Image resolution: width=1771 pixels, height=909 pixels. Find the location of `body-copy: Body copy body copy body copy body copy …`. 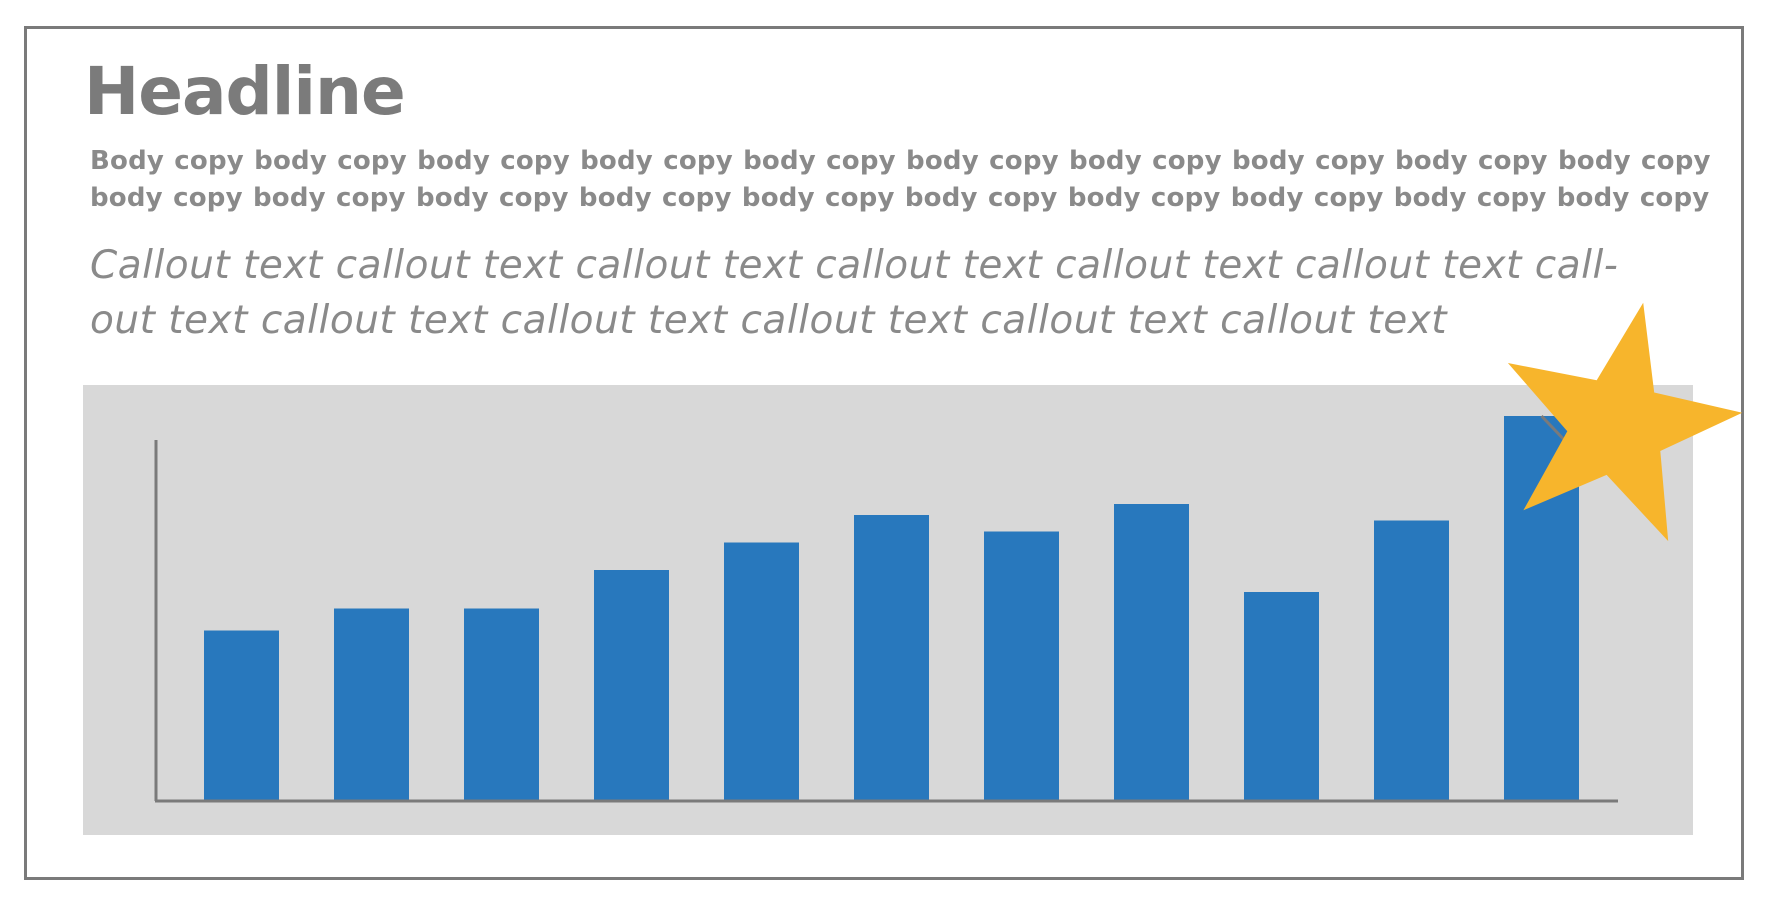

body-copy: Body copy body copy body copy body copy … is located at coordinates (900, 180).